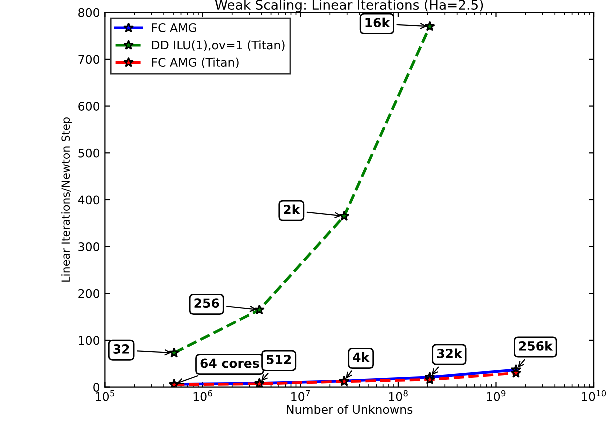 Image resolution: width=608 pixels, height=421 pixels. What do you see at coordinates (378, 23) in the screenshot?
I see `annotation: 16k` at bounding box center [378, 23].